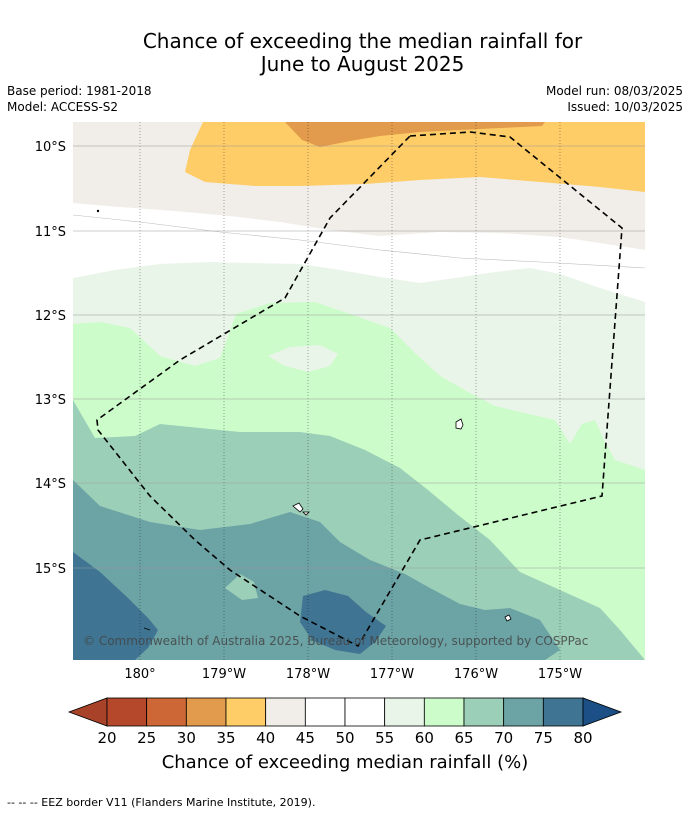  I want to click on longitude-labels: 180° 179°W 178°W 177°W 176°W 175°W, so click(353, 674).